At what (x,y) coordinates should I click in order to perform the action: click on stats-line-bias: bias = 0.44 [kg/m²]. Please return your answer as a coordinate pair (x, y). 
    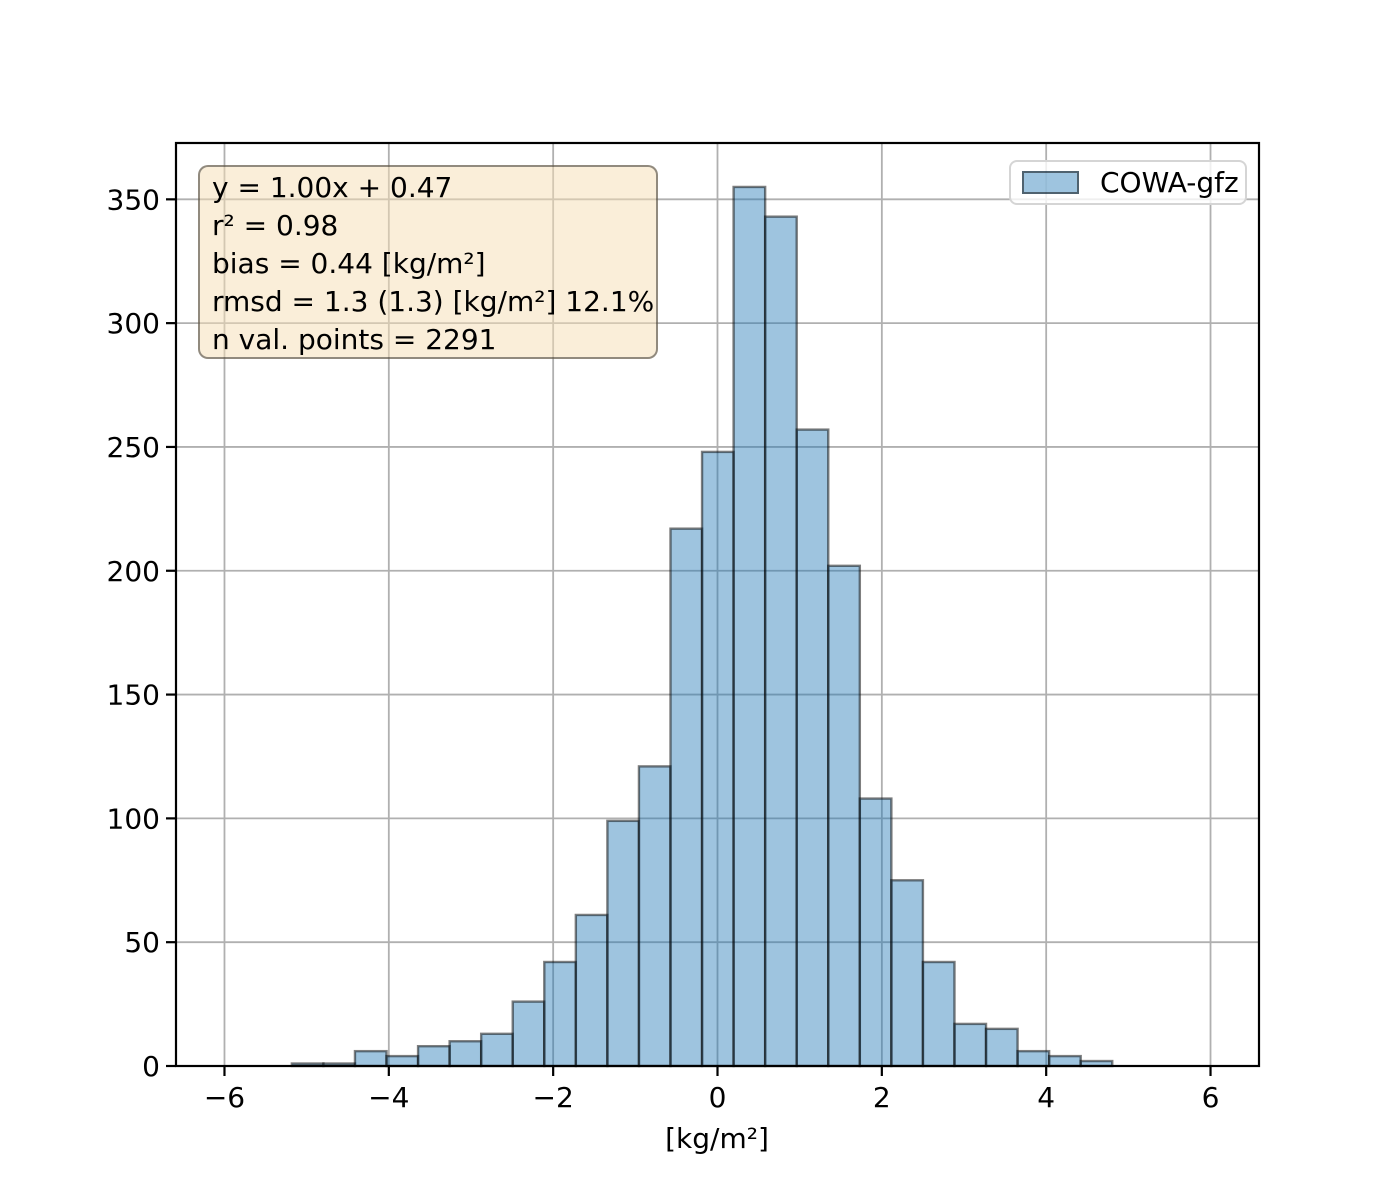
    Looking at the image, I should click on (349, 263).